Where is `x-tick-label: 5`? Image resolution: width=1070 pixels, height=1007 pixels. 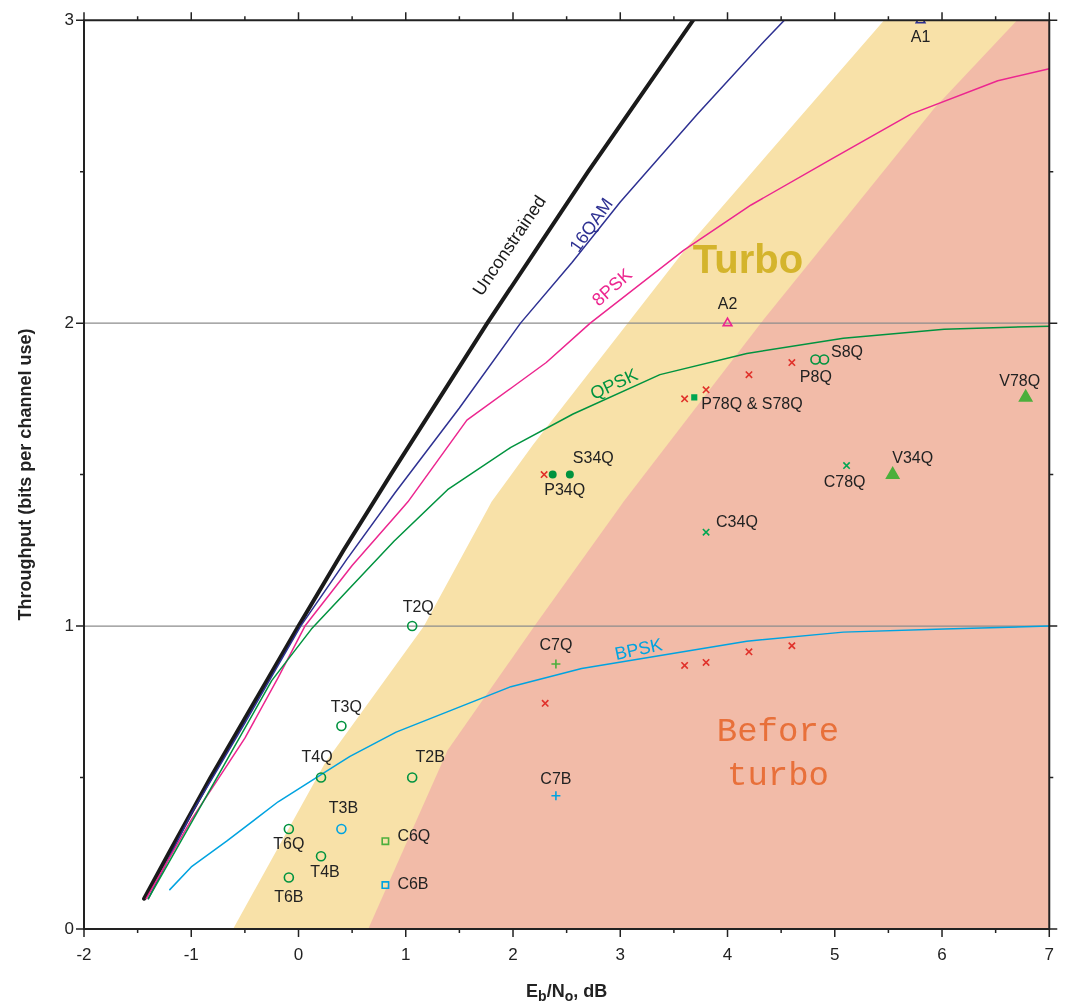 x-tick-label: 5 is located at coordinates (835, 954).